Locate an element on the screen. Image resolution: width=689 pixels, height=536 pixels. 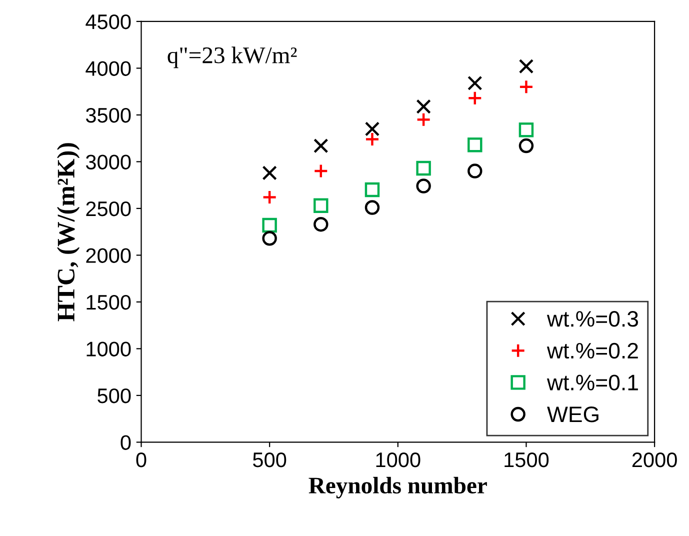
y-tick-label: 0 is located at coordinates (125, 442).